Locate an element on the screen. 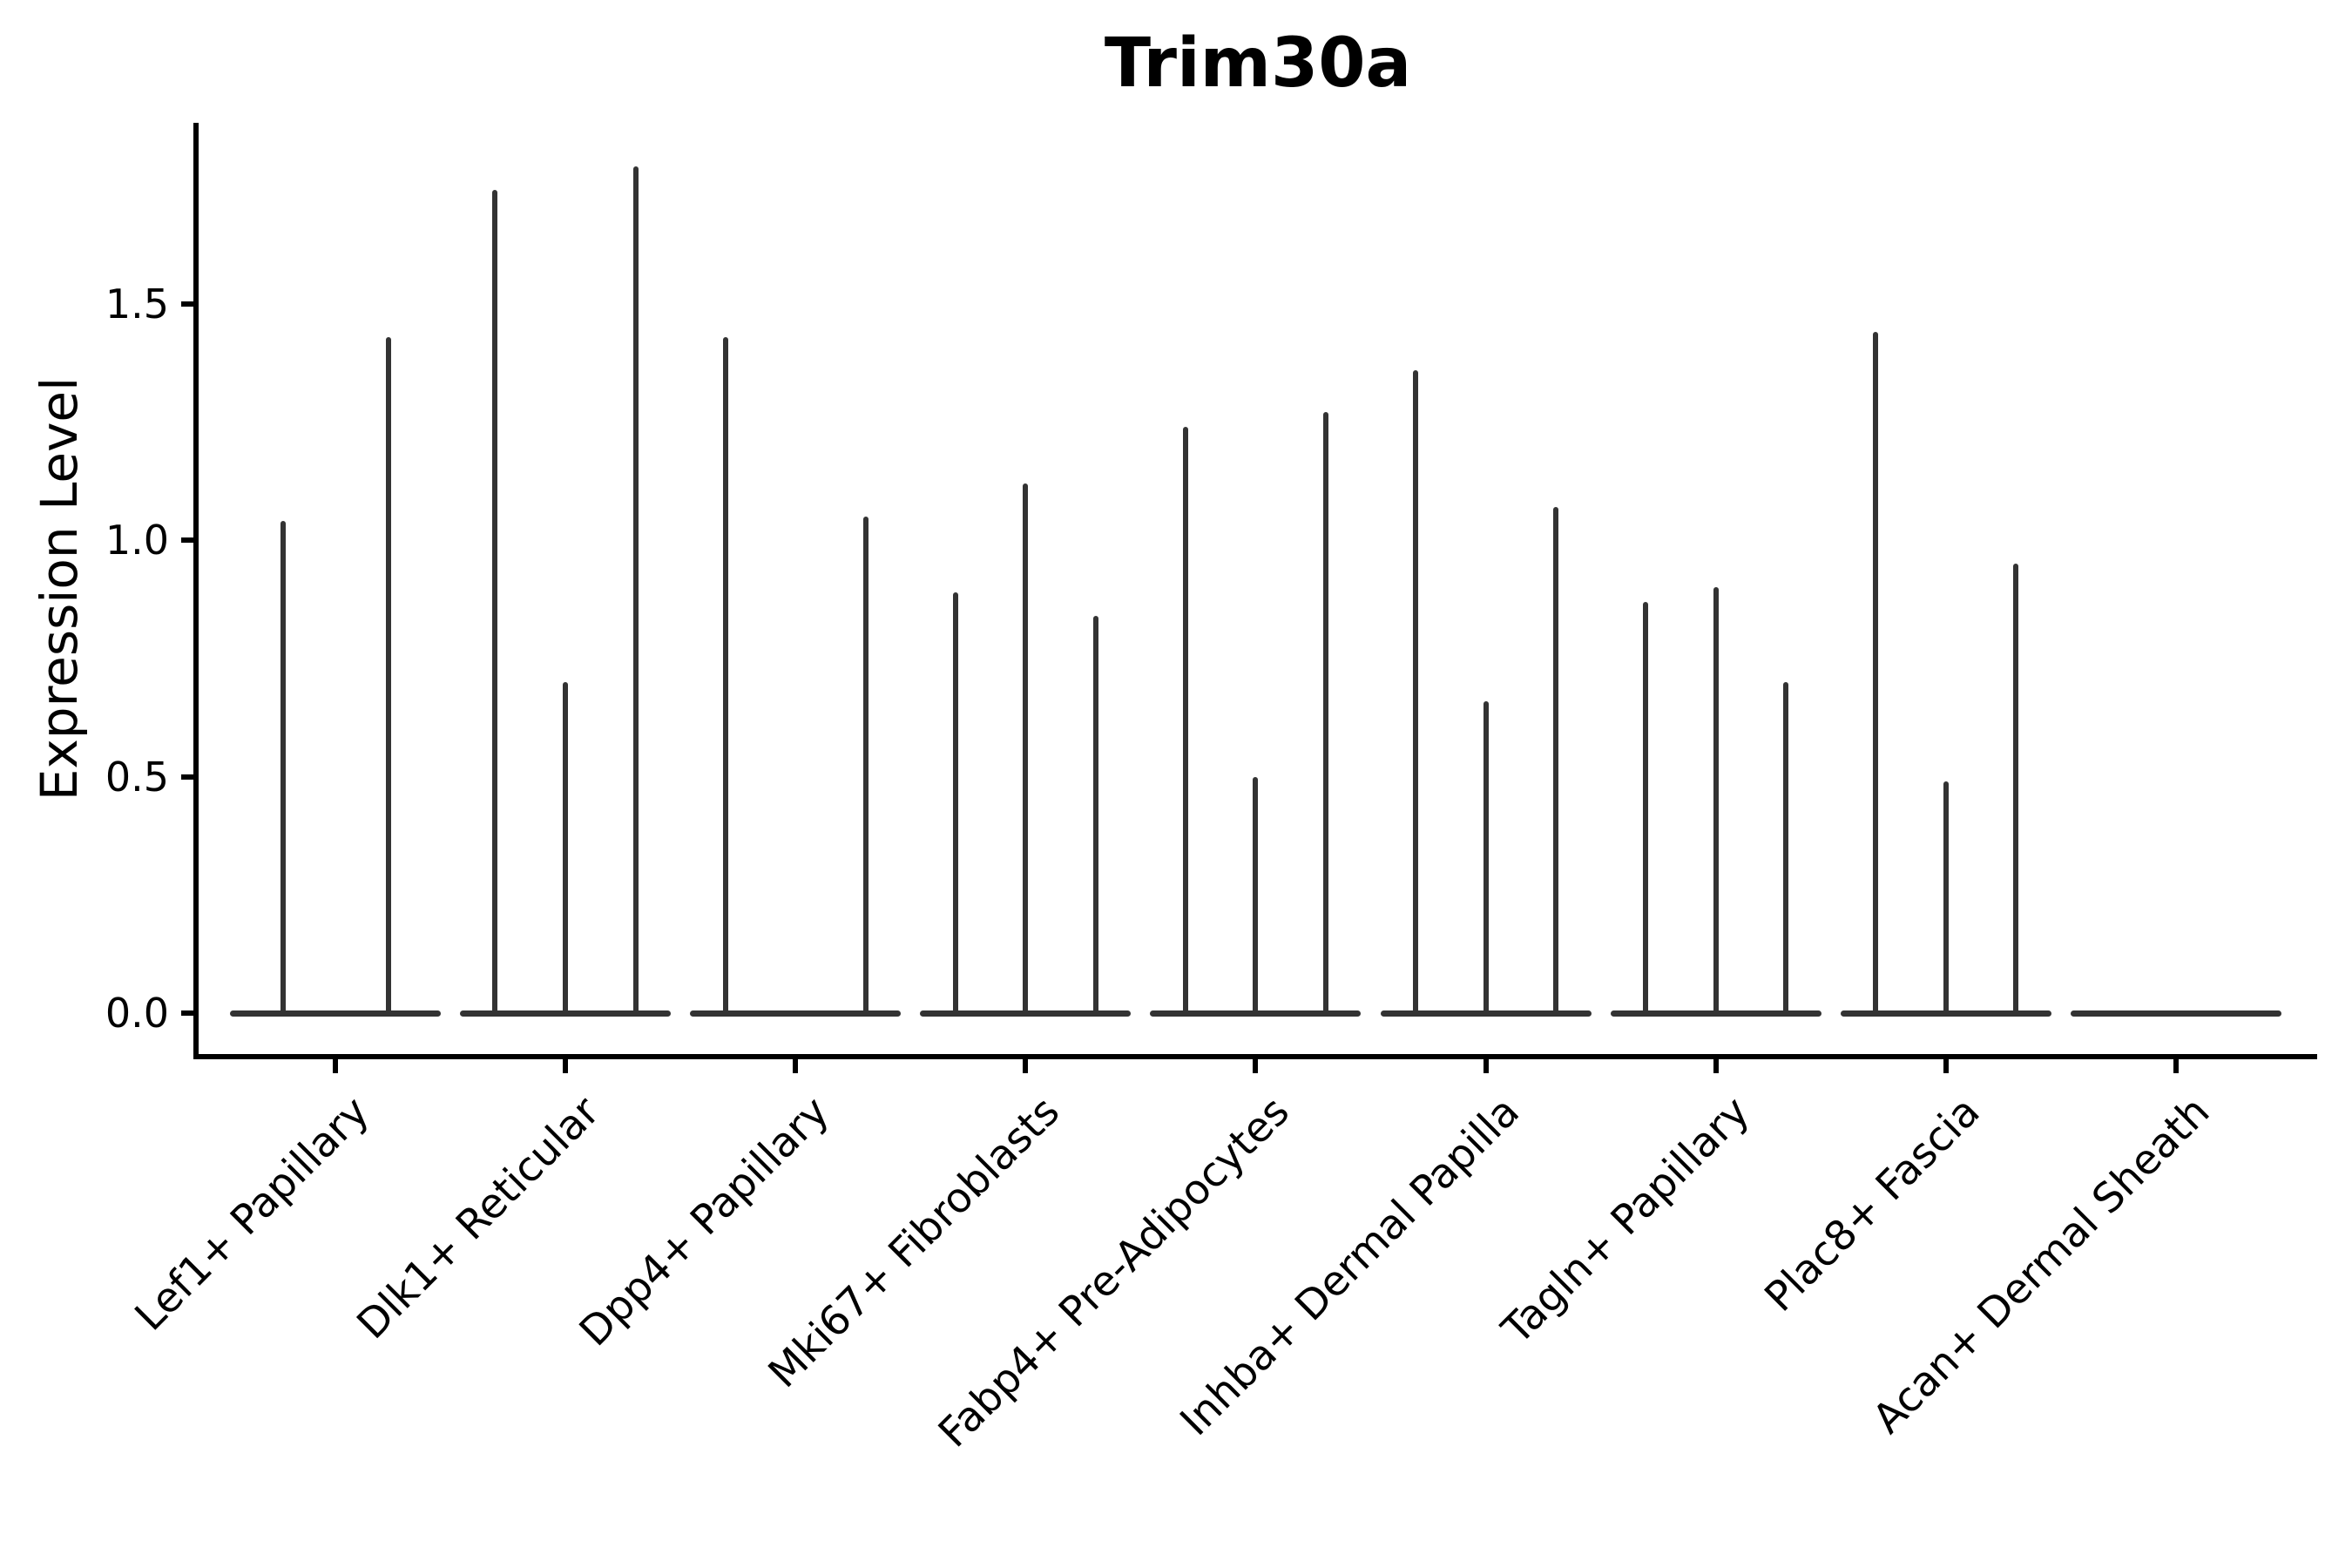 Image resolution: width=2352 pixels, height=1568 pixels. x-tick-label: Plac8+ Fascia is located at coordinates (1872, 1204).